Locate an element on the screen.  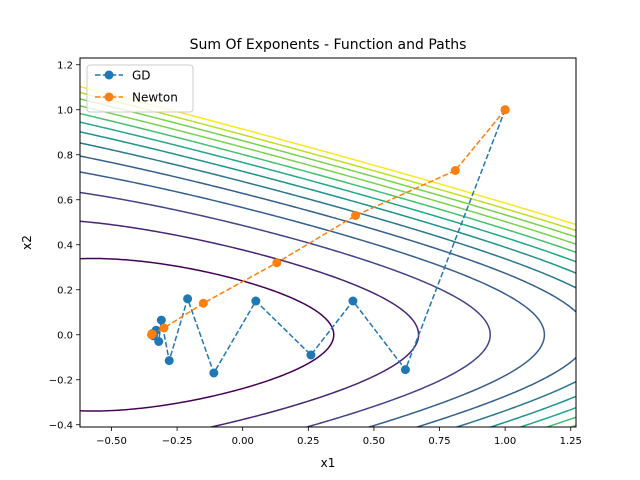
y-tick-label: 0.4 is located at coordinates (65, 245).